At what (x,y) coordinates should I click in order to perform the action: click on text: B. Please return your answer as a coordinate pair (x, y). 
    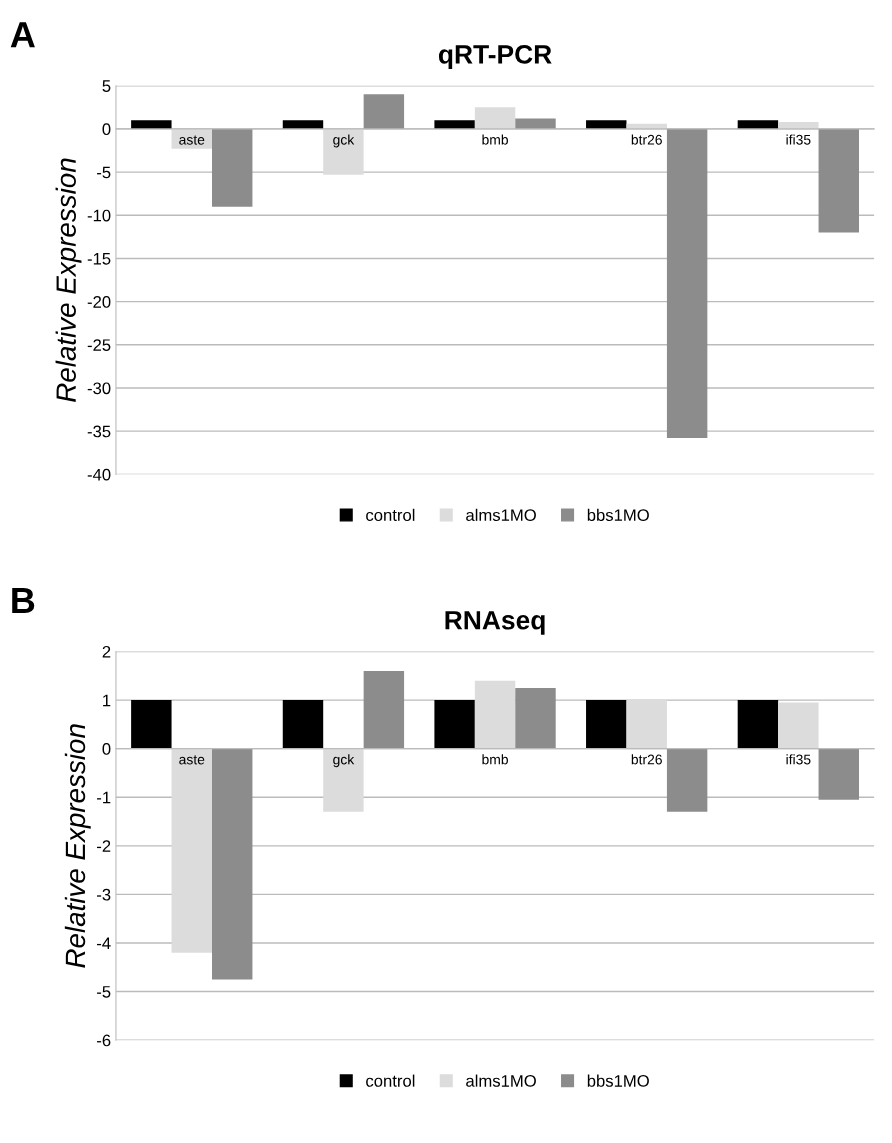
    Looking at the image, I should click on (23, 600).